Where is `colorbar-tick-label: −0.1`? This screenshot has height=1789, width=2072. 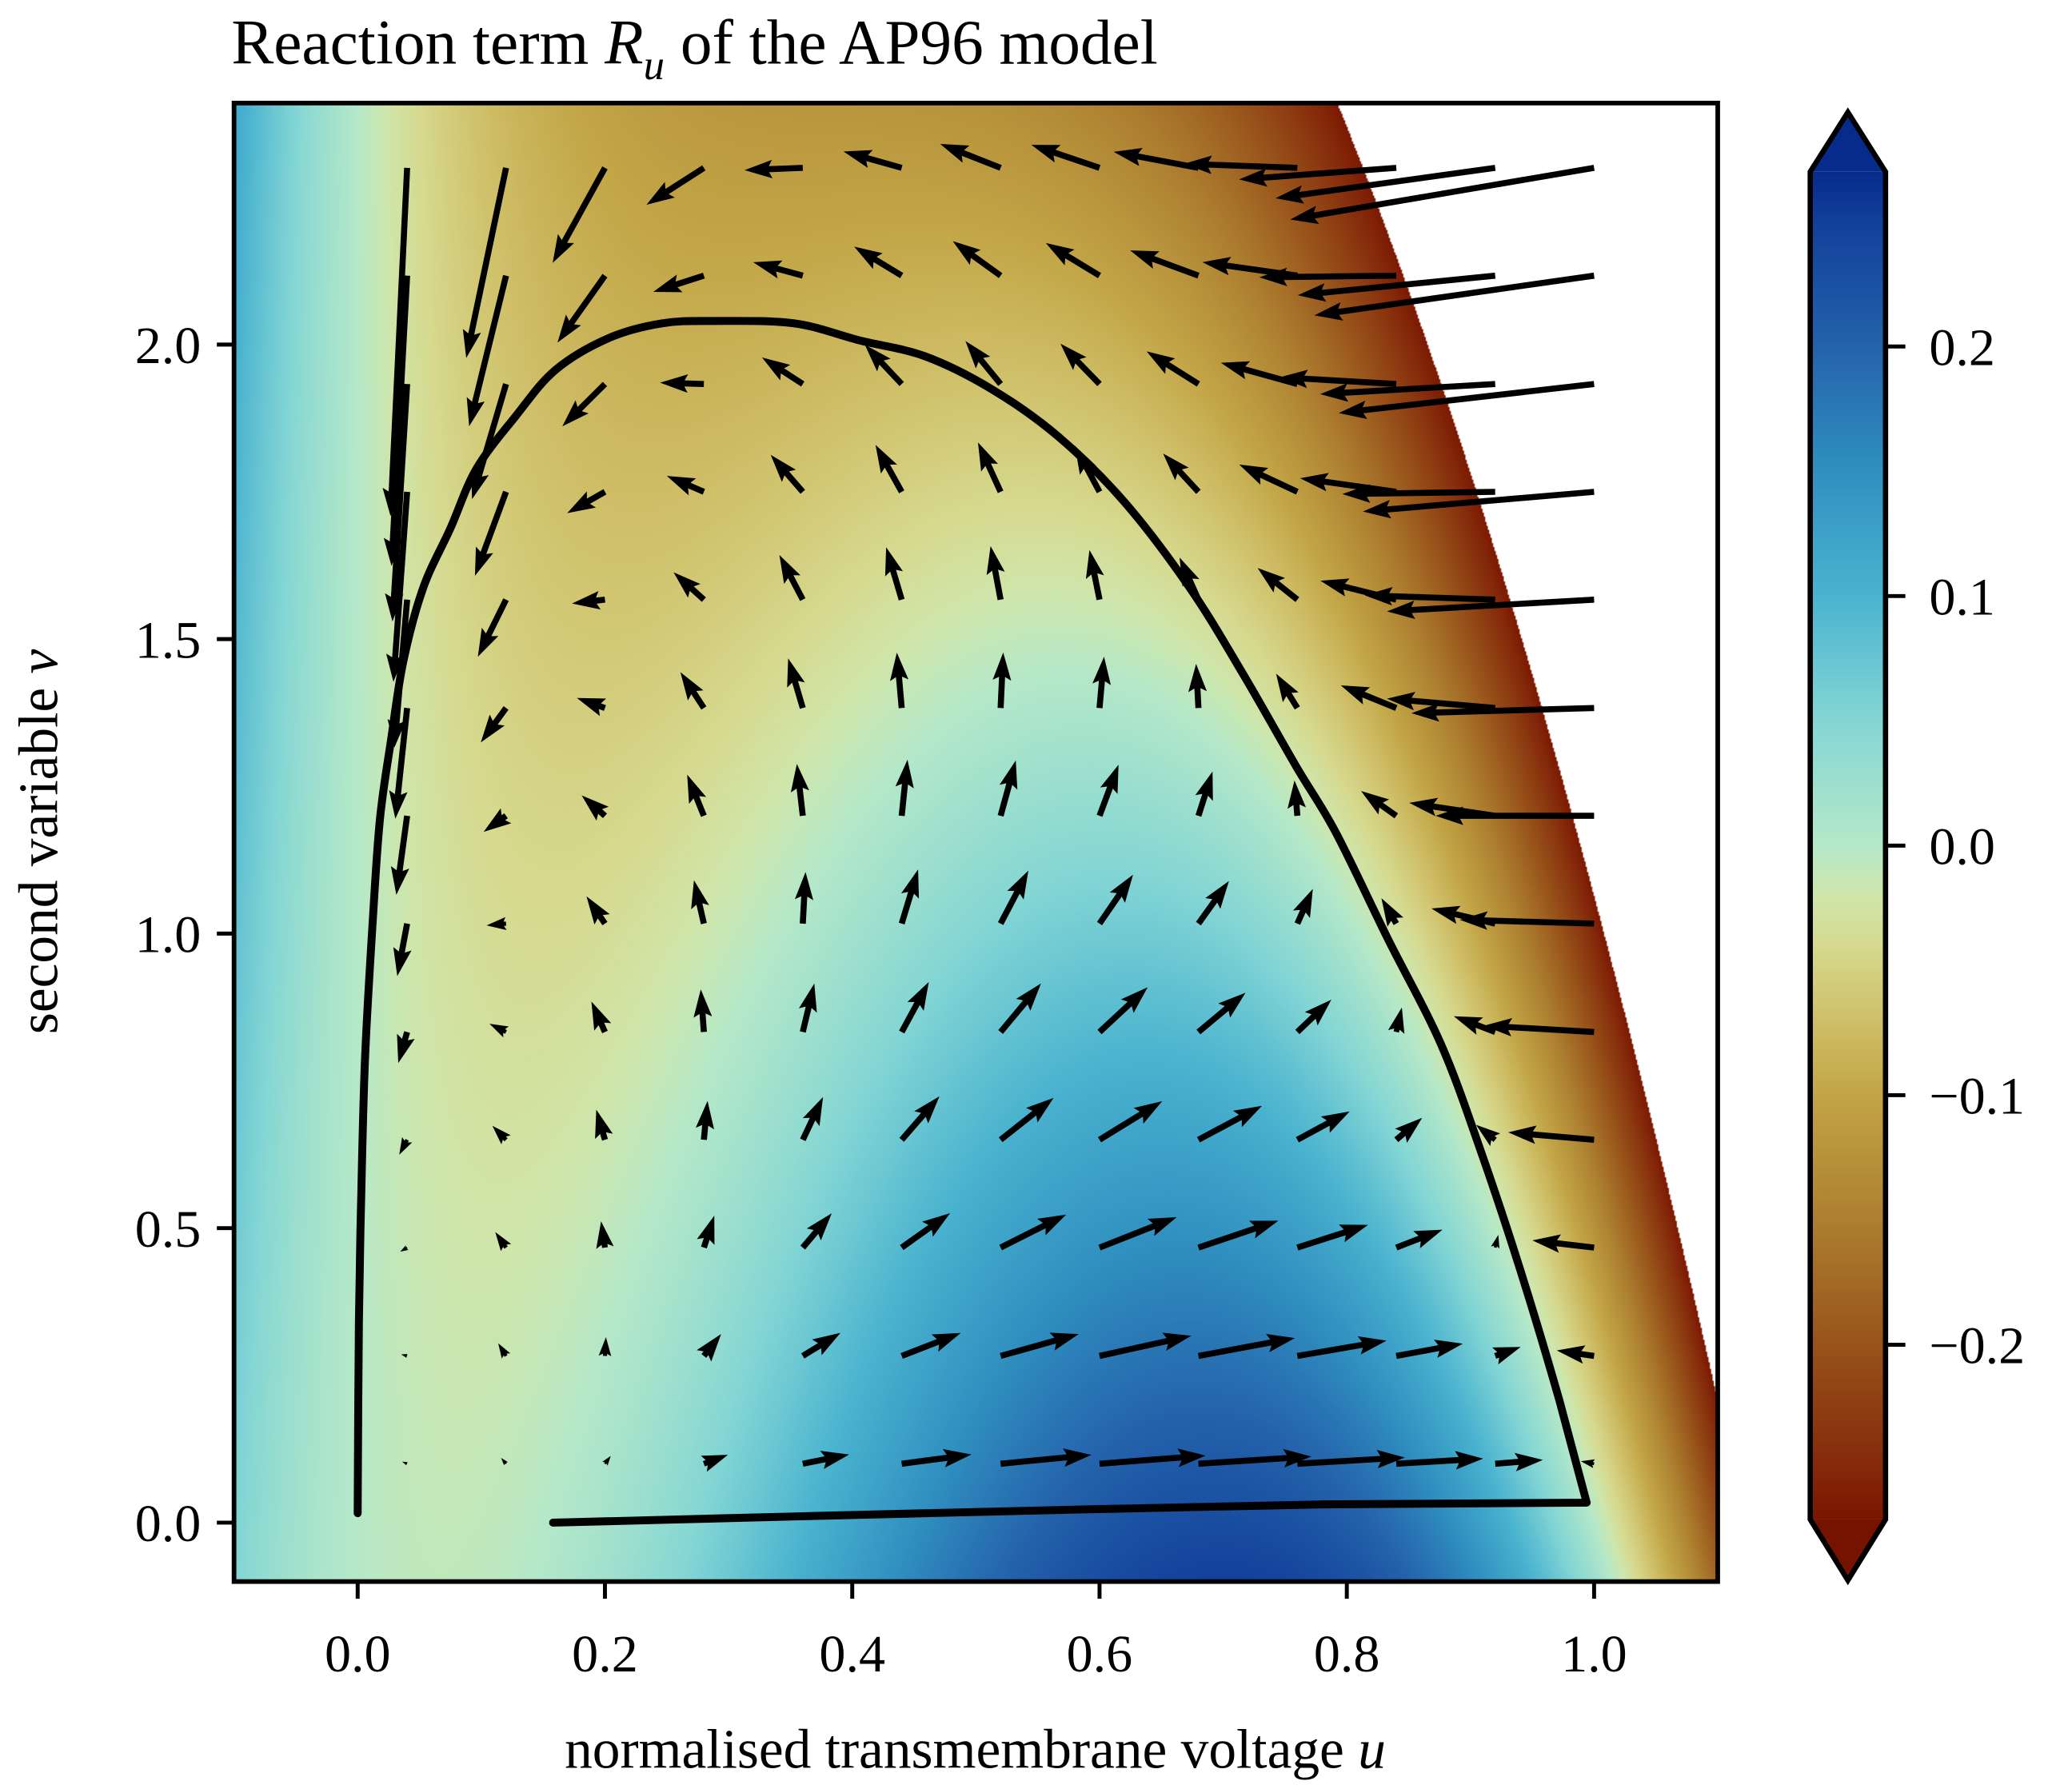 colorbar-tick-label: −0.1 is located at coordinates (1977, 1097).